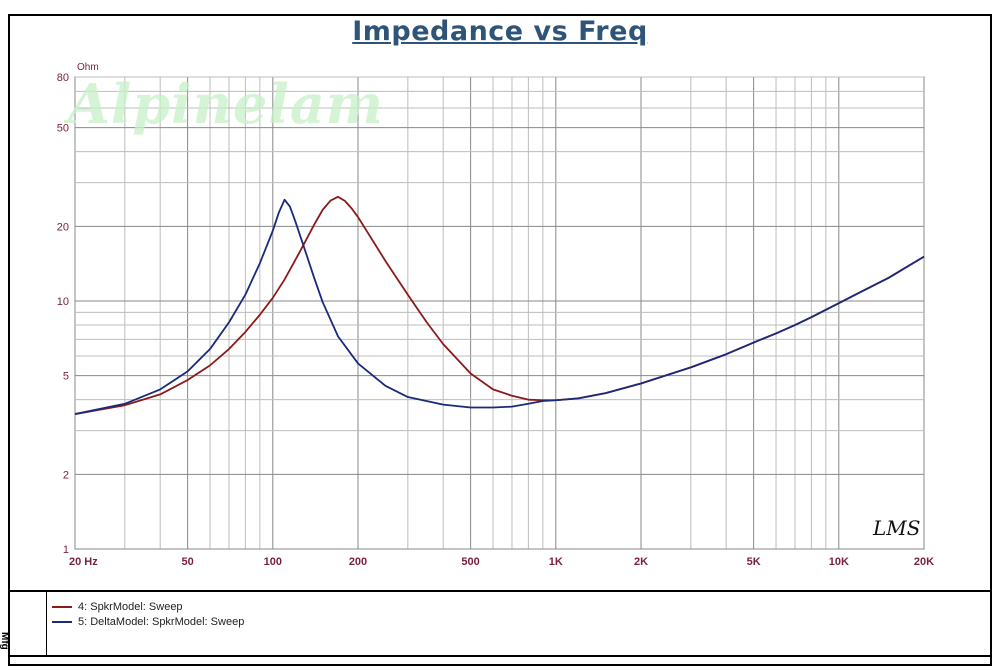 This screenshot has width=1000, height=667. I want to click on x-tick-label-6: 2K, so click(641, 562).